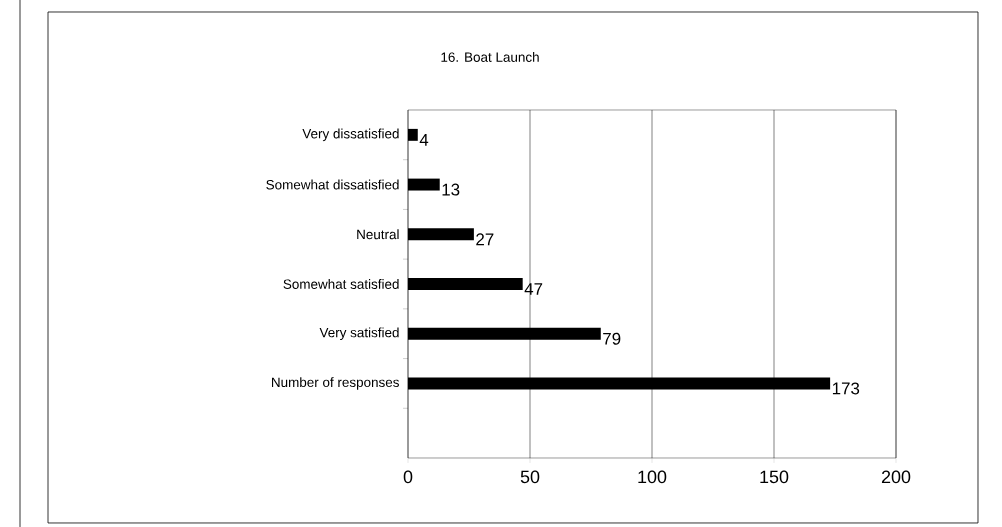 The image size is (1002, 527). I want to click on data-label: 173, so click(846, 388).